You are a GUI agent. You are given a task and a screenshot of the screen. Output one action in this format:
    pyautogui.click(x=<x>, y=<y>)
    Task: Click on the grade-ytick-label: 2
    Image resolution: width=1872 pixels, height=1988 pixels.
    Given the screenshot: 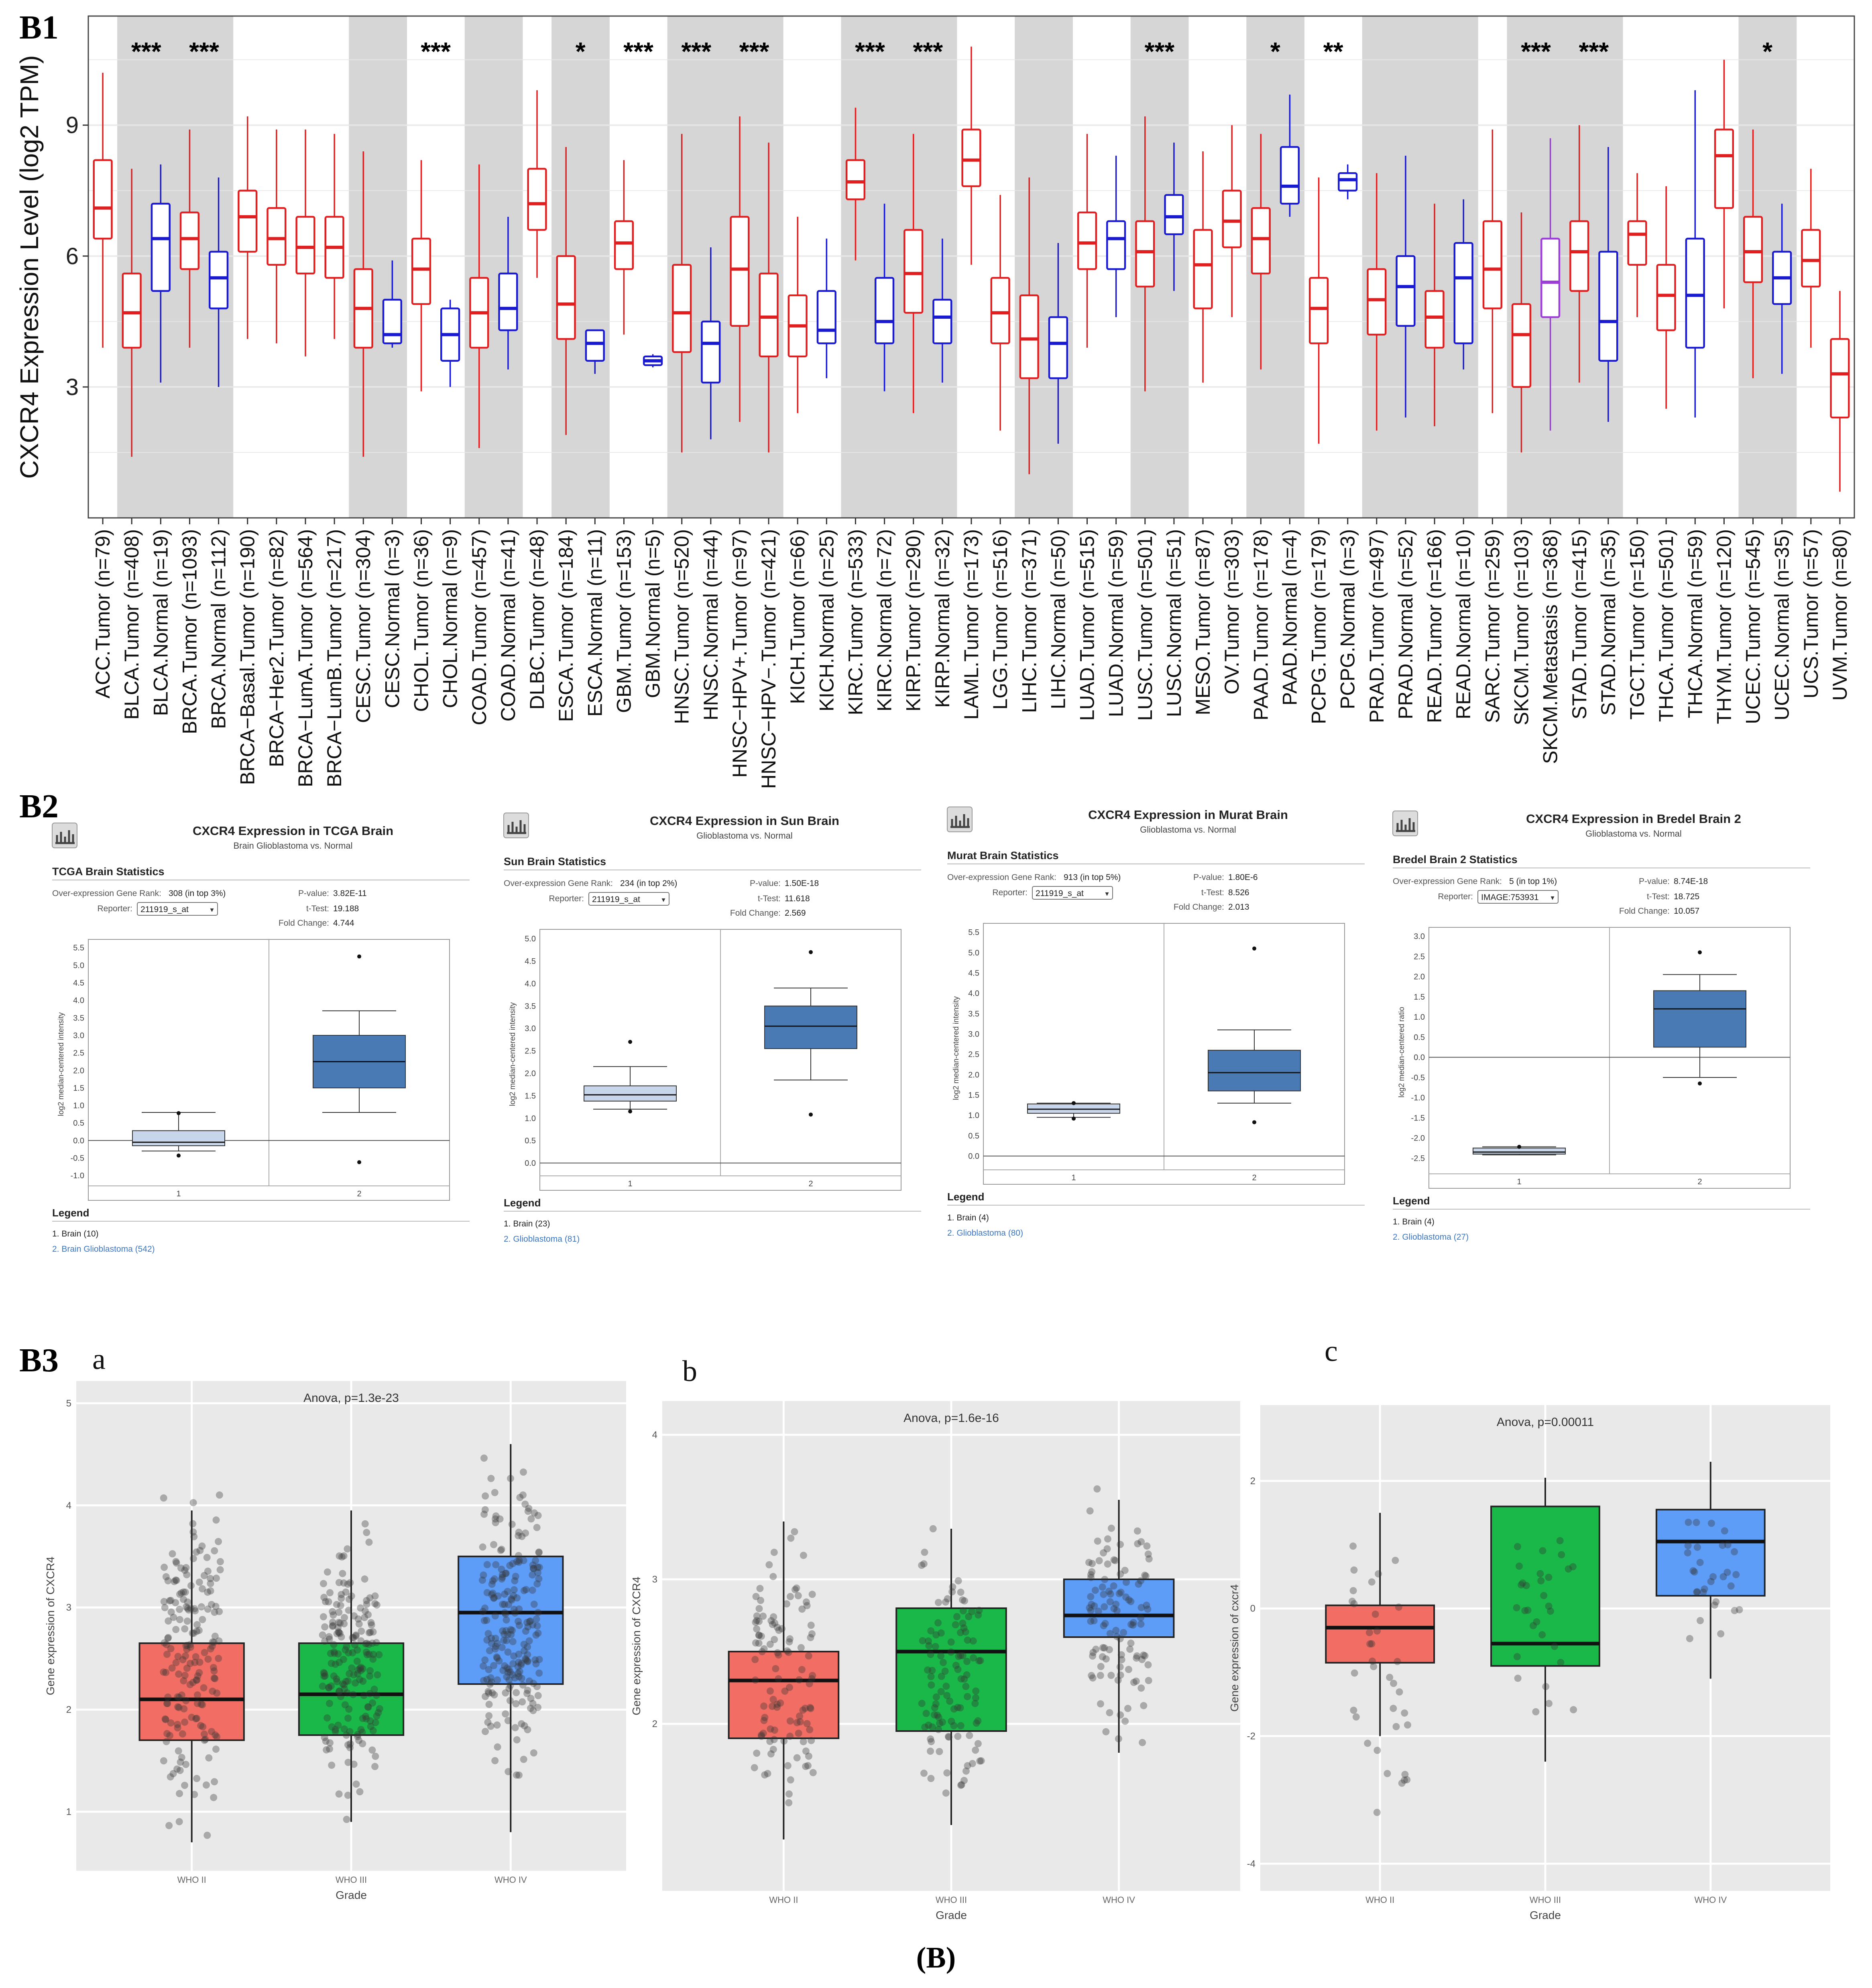 What is the action you would take?
    pyautogui.click(x=68, y=1709)
    